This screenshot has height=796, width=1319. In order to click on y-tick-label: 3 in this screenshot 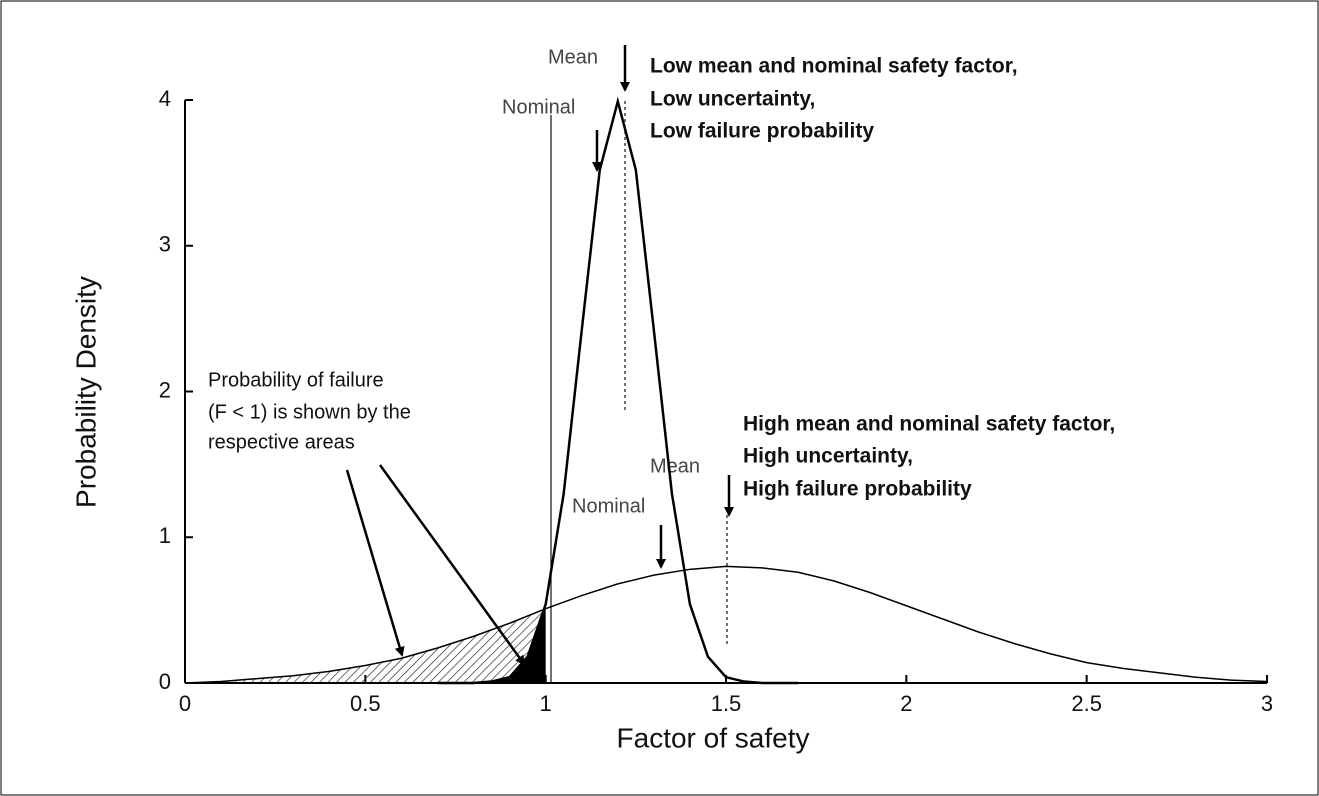, I will do `click(165, 244)`.